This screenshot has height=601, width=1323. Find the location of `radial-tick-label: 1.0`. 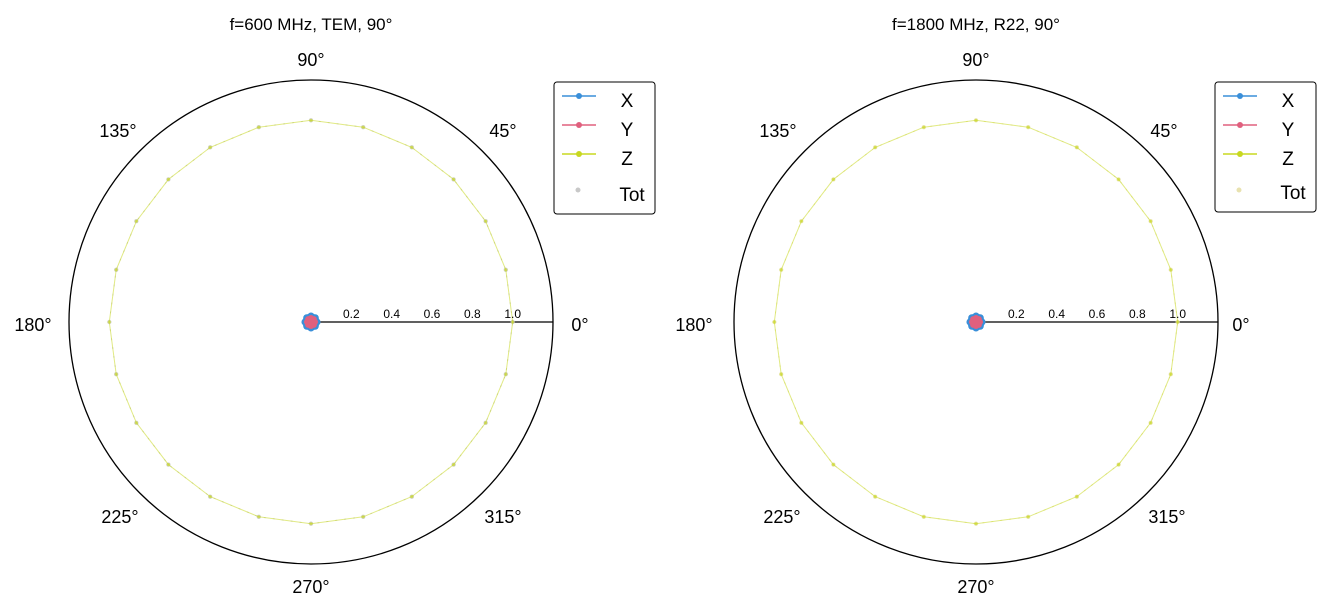

radial-tick-label: 1.0 is located at coordinates (512, 314).